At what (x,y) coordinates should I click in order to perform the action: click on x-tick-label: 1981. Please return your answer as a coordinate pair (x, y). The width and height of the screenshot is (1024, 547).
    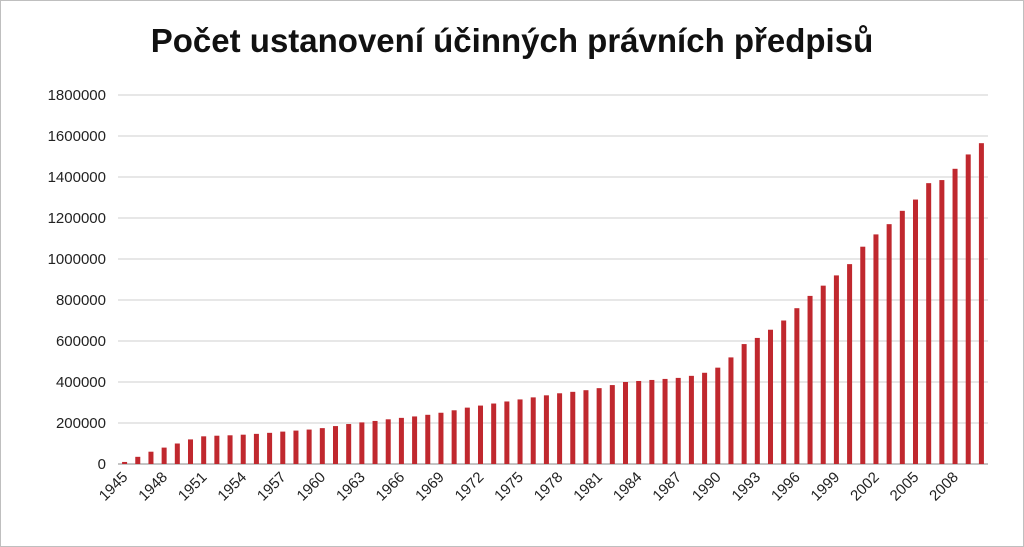
    Looking at the image, I should click on (588, 487).